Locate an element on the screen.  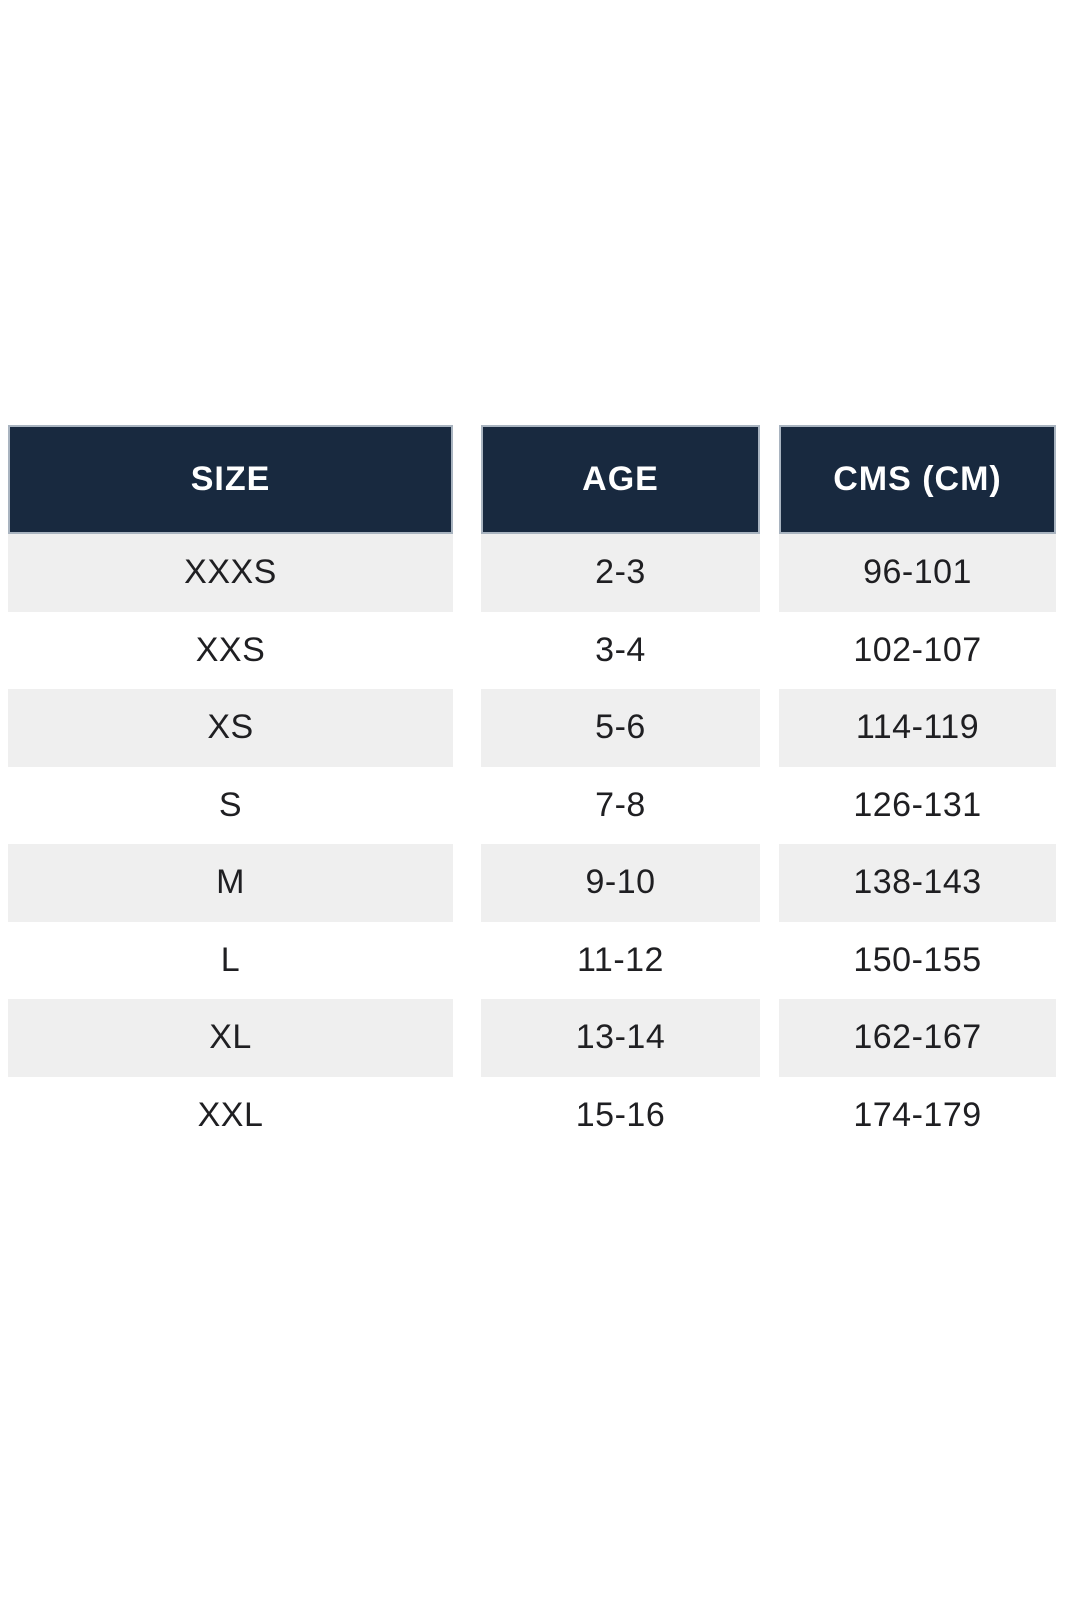
table-cell: 11-12 is located at coordinates (620, 960).